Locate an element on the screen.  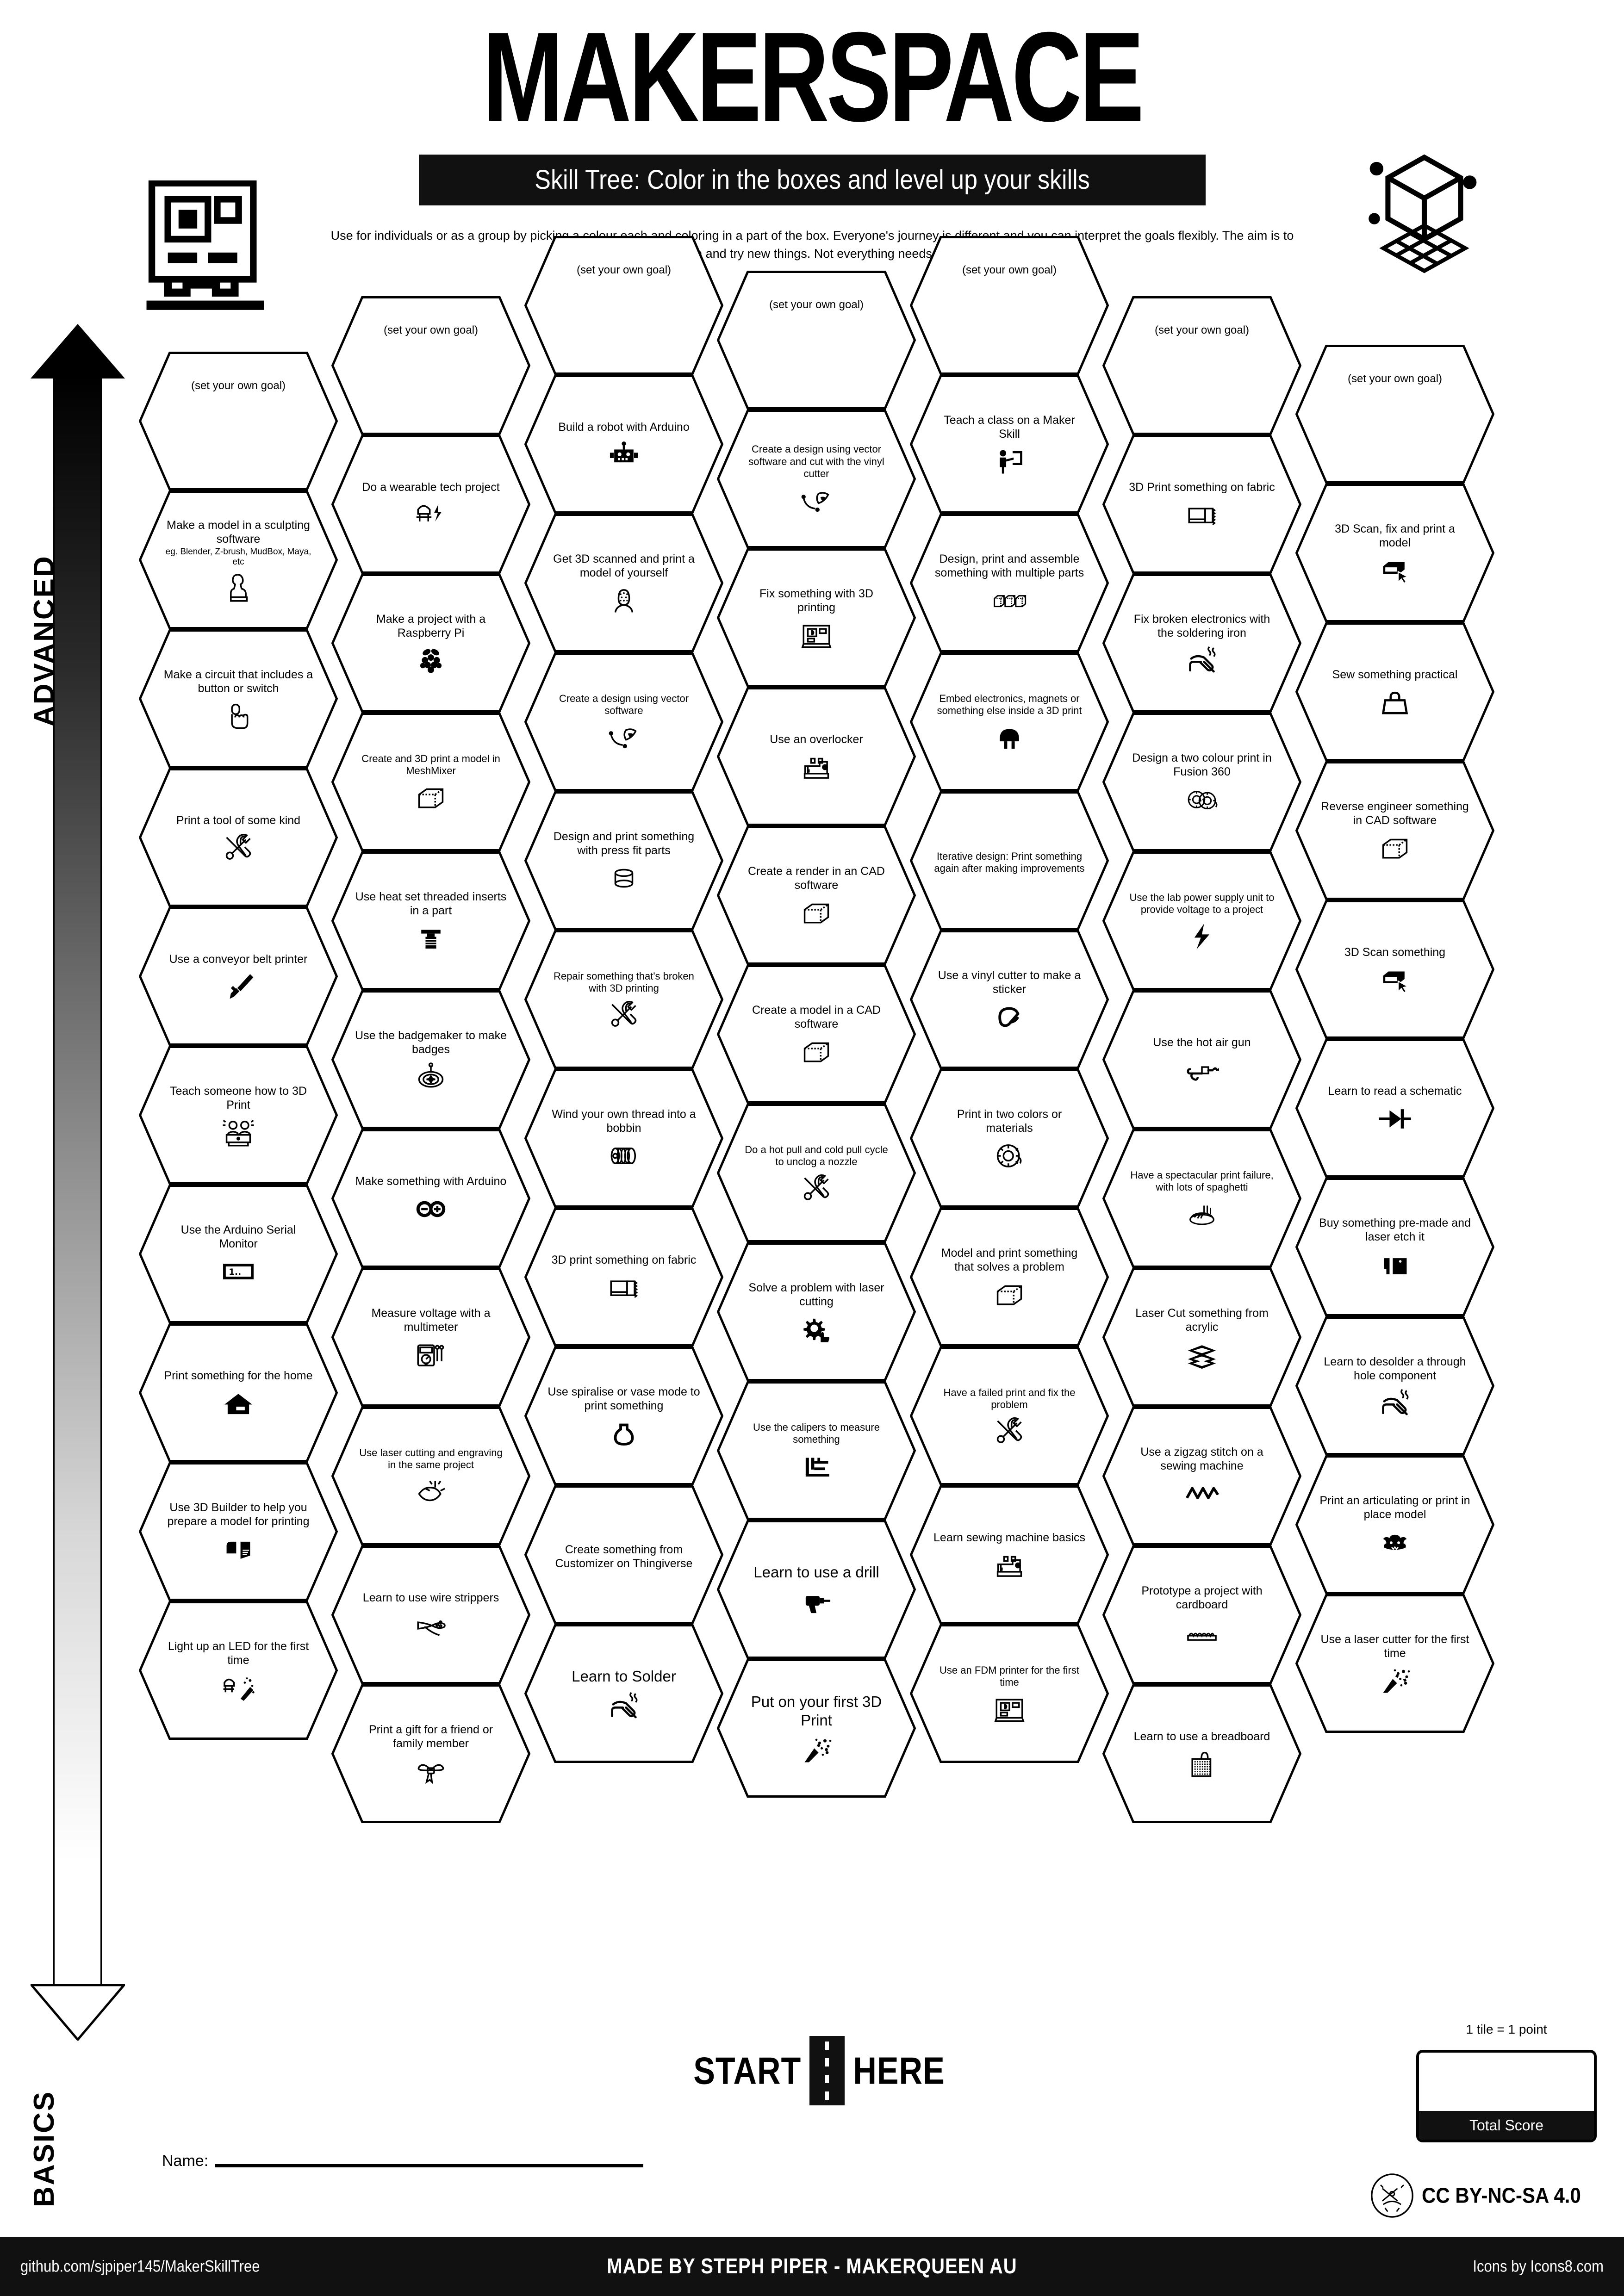
skill-tile: Create a render in an CAD software is located at coordinates (816, 896).